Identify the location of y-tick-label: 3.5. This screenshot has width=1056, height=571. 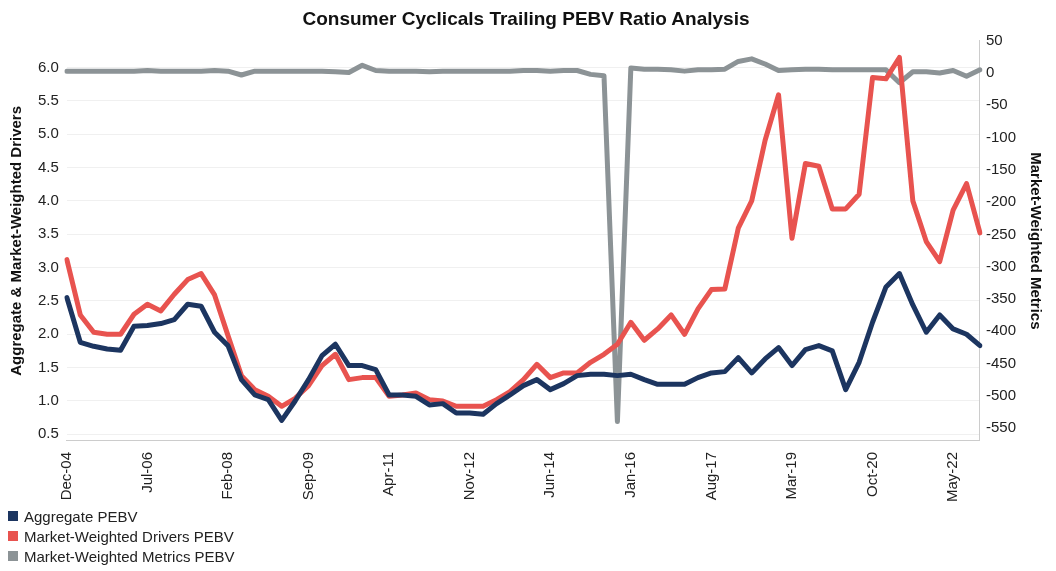
(48, 233).